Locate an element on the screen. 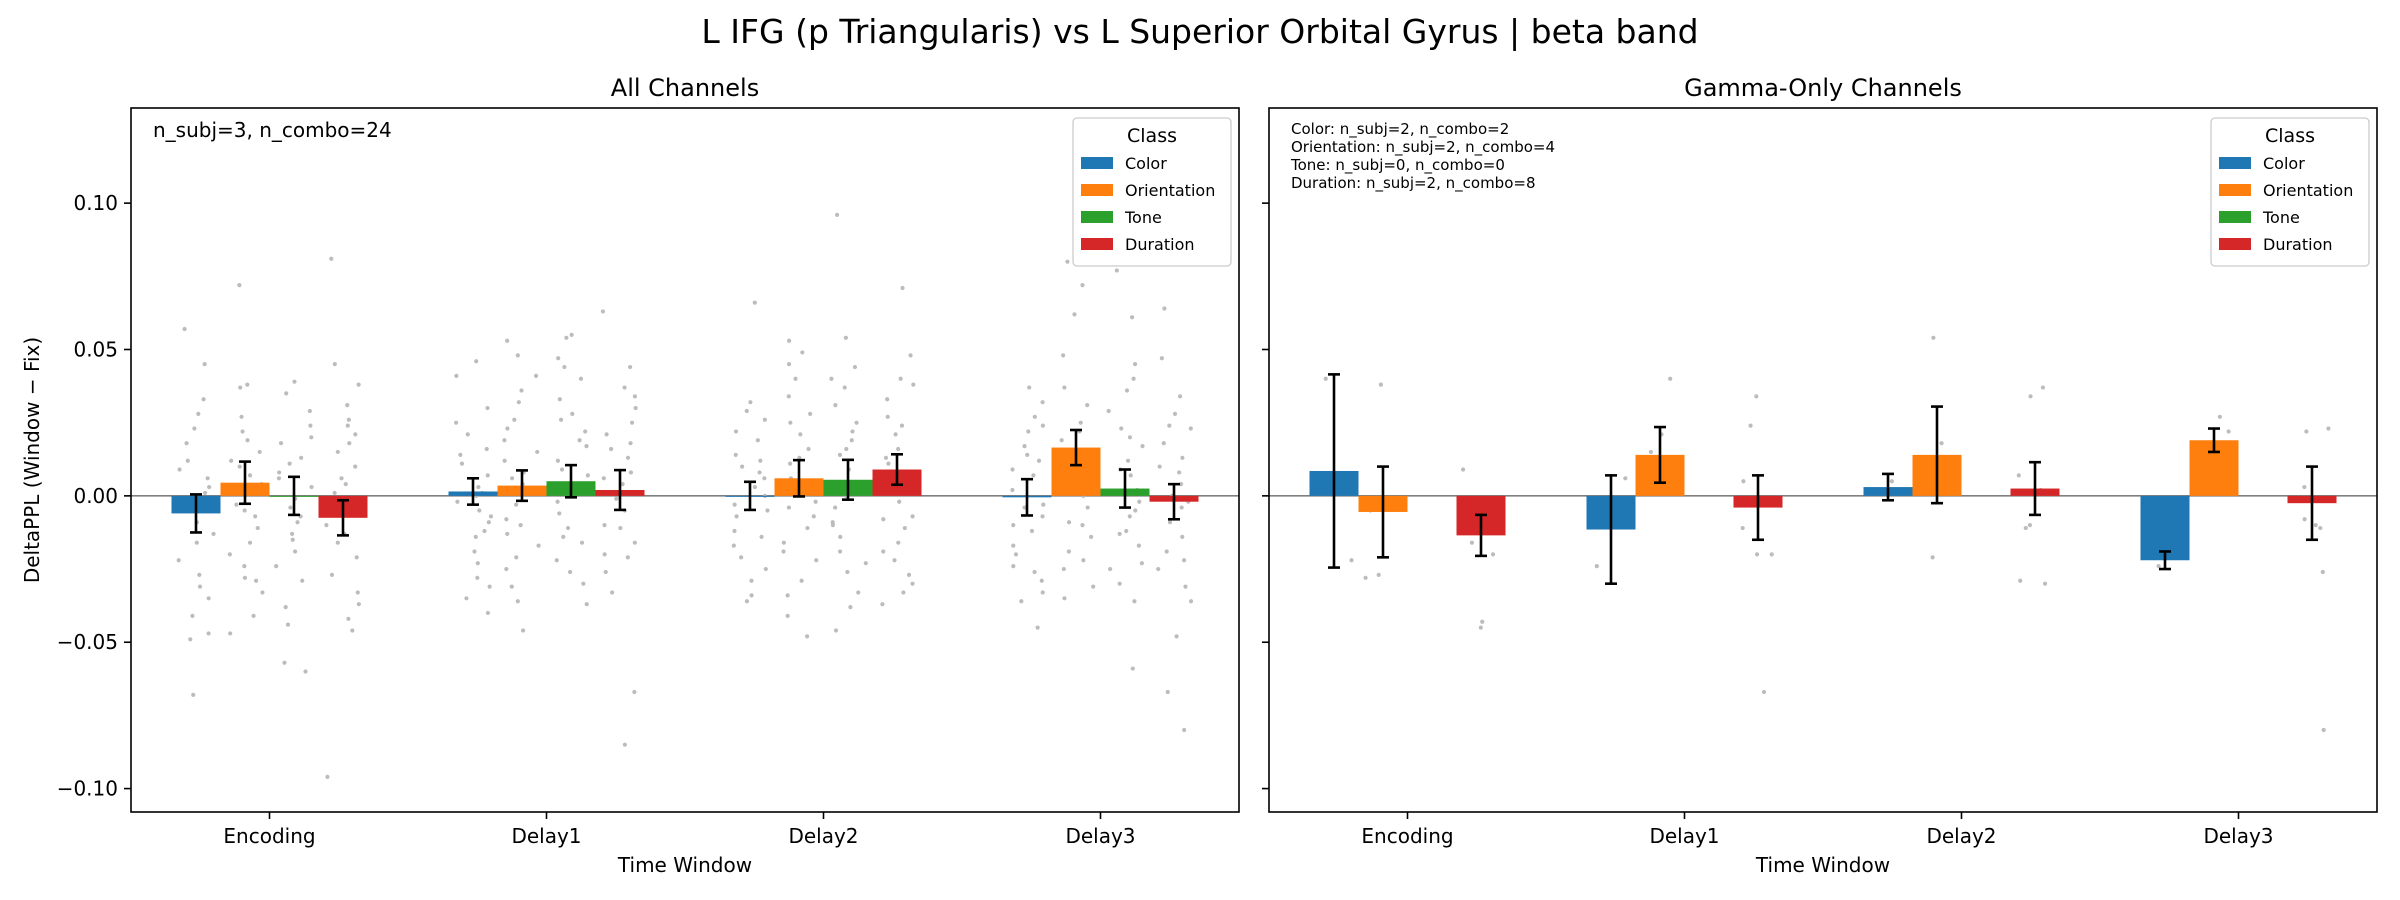 Image resolution: width=2400 pixels, height=900 pixels. legend-swatch-orientation is located at coordinates (2235, 190).